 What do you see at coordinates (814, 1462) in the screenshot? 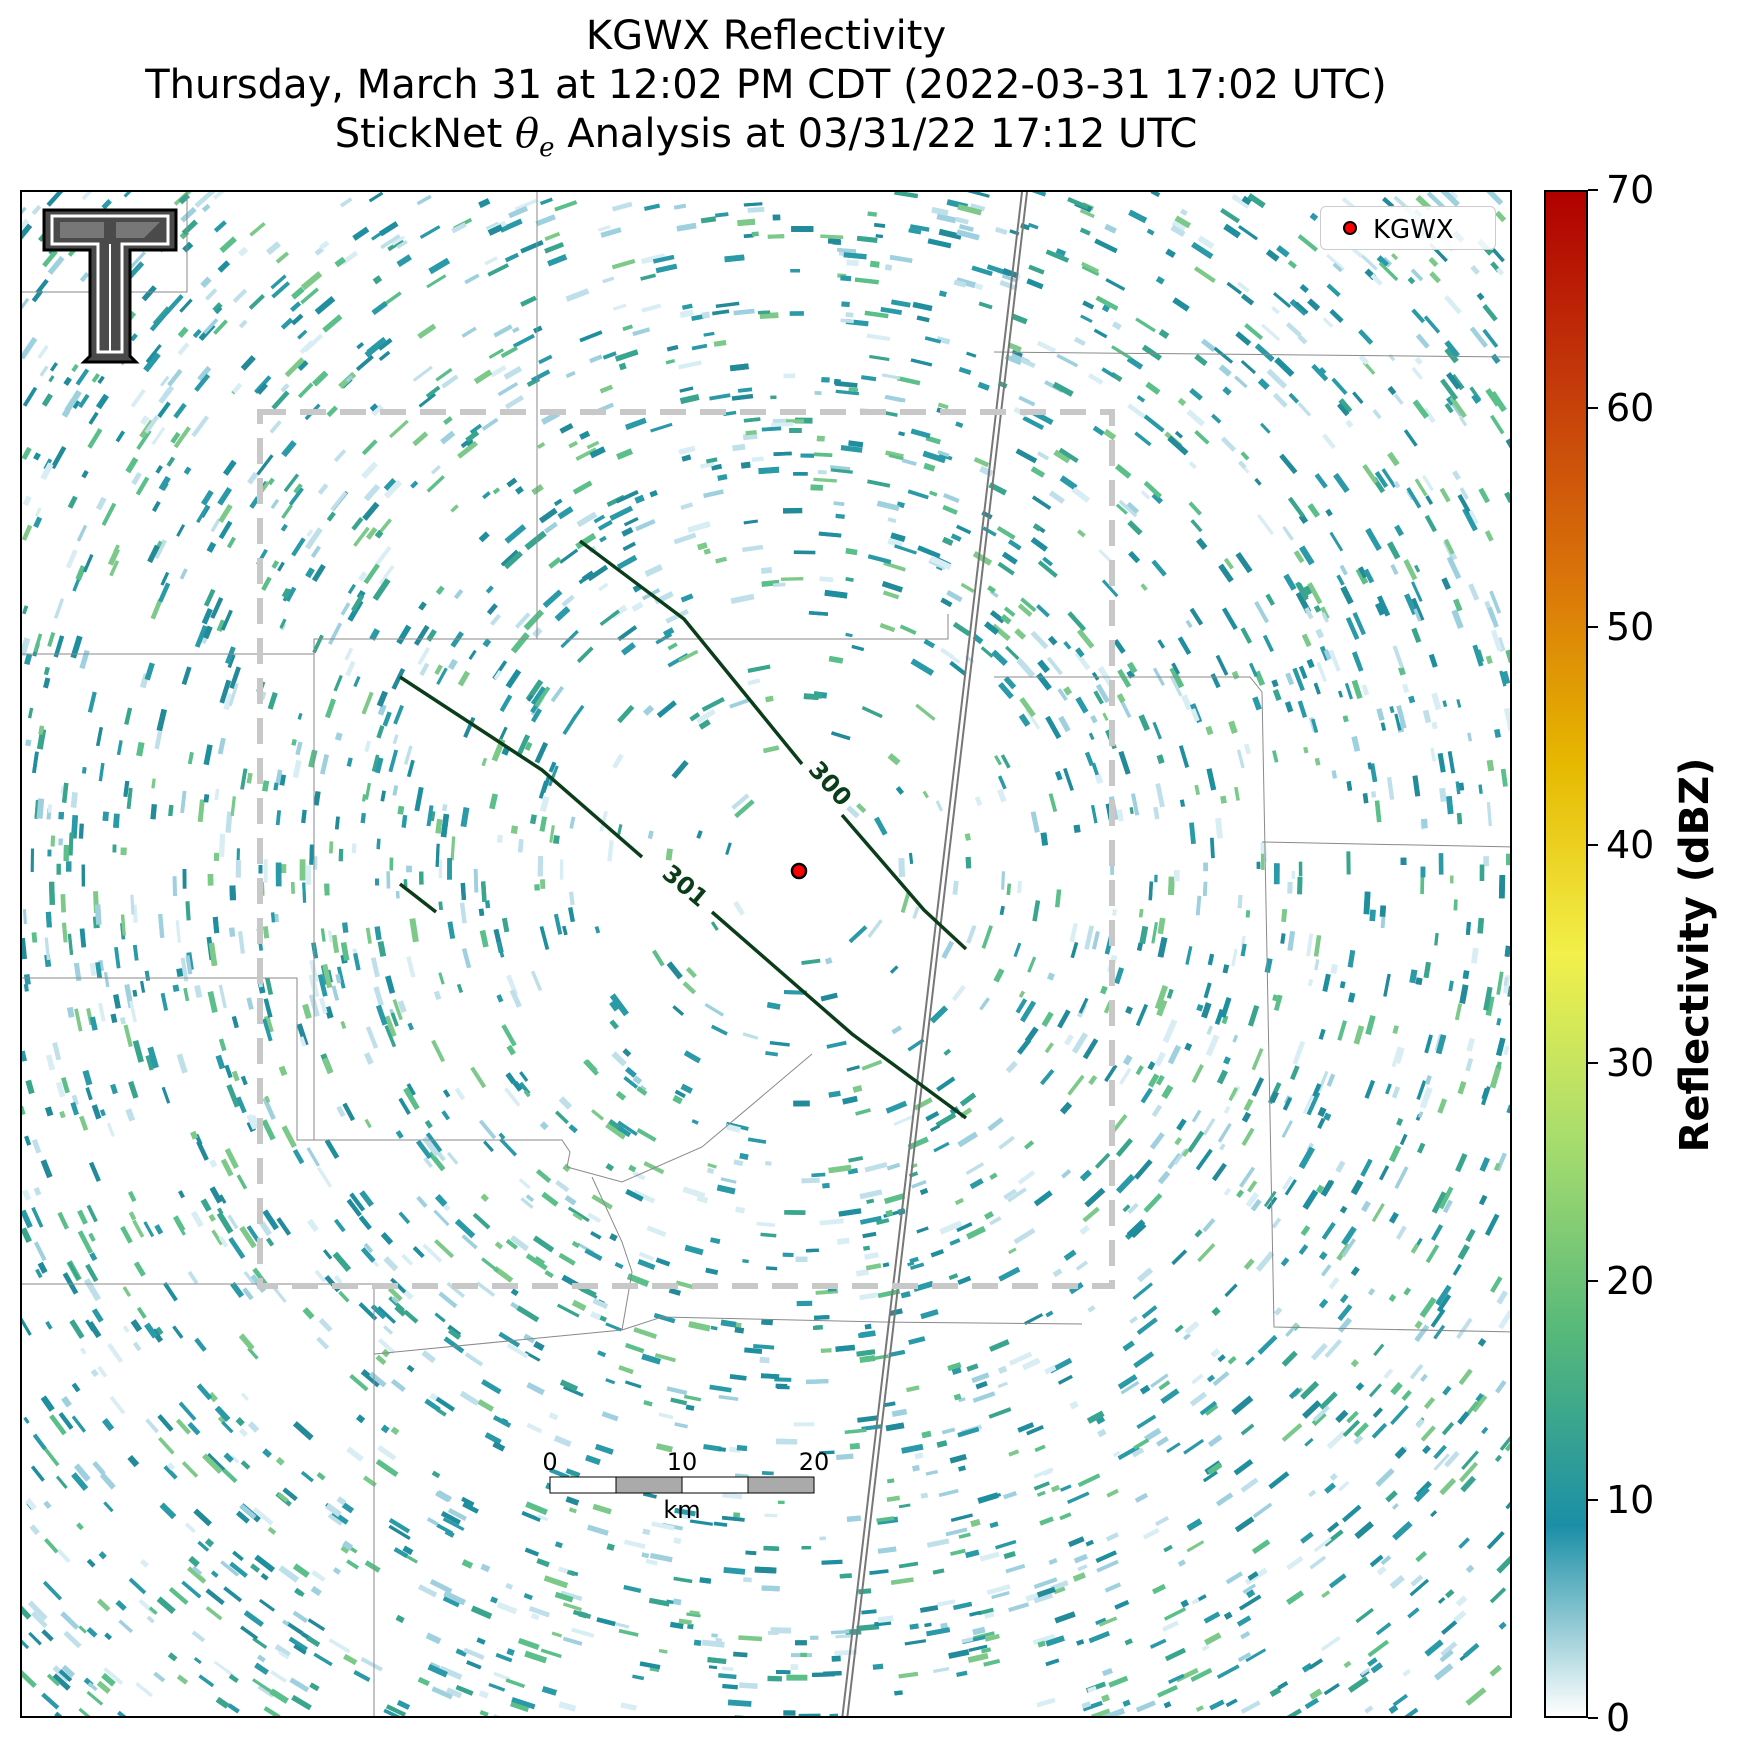
I see `scale-tick-20: 20` at bounding box center [814, 1462].